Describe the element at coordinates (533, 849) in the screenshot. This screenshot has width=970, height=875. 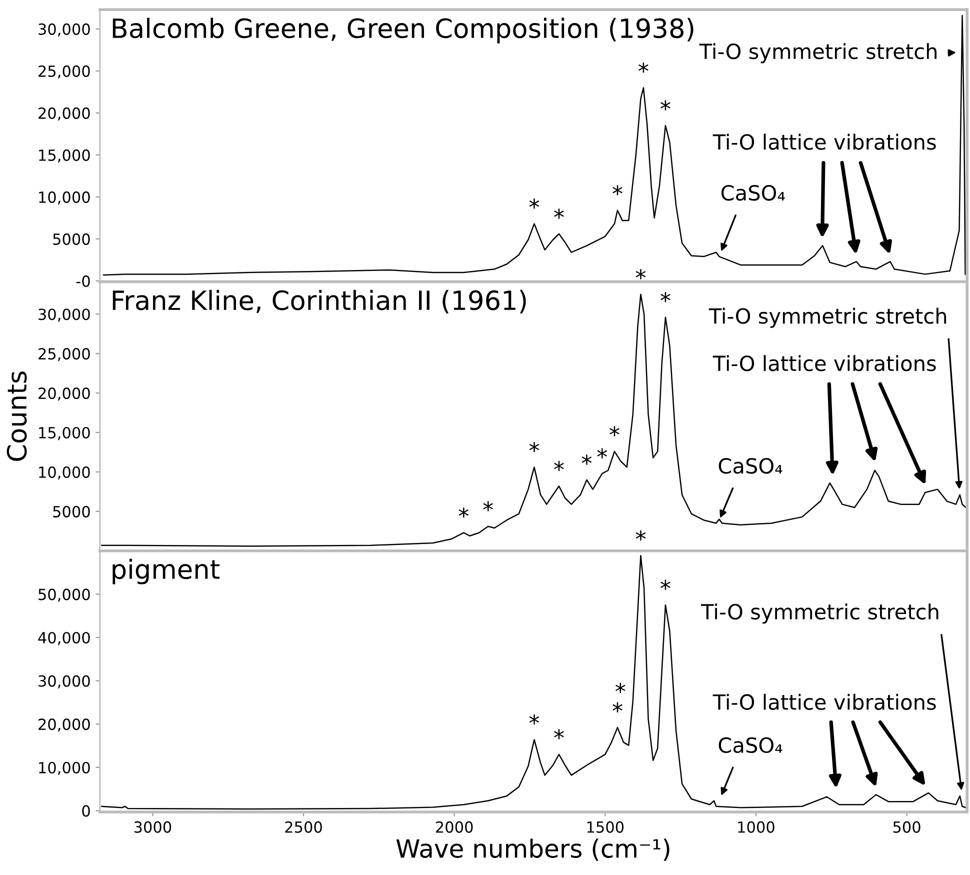
I see `x-axis-title: Wave numbers (cm⁻¹)` at that location.